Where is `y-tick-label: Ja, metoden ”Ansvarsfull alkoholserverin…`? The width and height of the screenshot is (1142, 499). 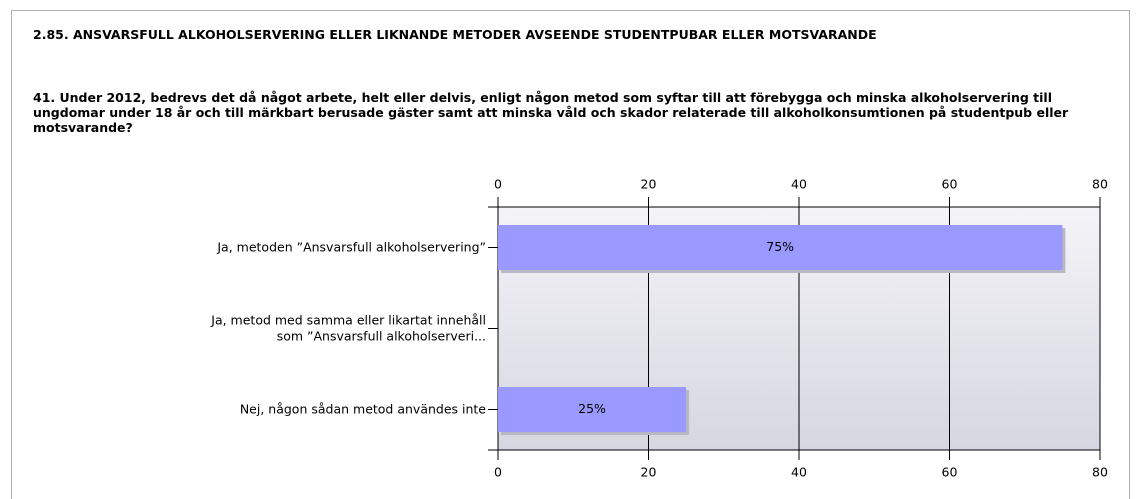
y-tick-label: Ja, metoden ”Ansvarsfull alkoholserverin… is located at coordinates (351, 246).